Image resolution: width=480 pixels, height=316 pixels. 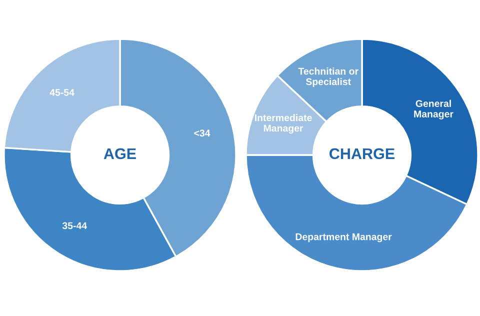 What do you see at coordinates (62, 92) in the screenshot?
I see `slice-label: 45-54` at bounding box center [62, 92].